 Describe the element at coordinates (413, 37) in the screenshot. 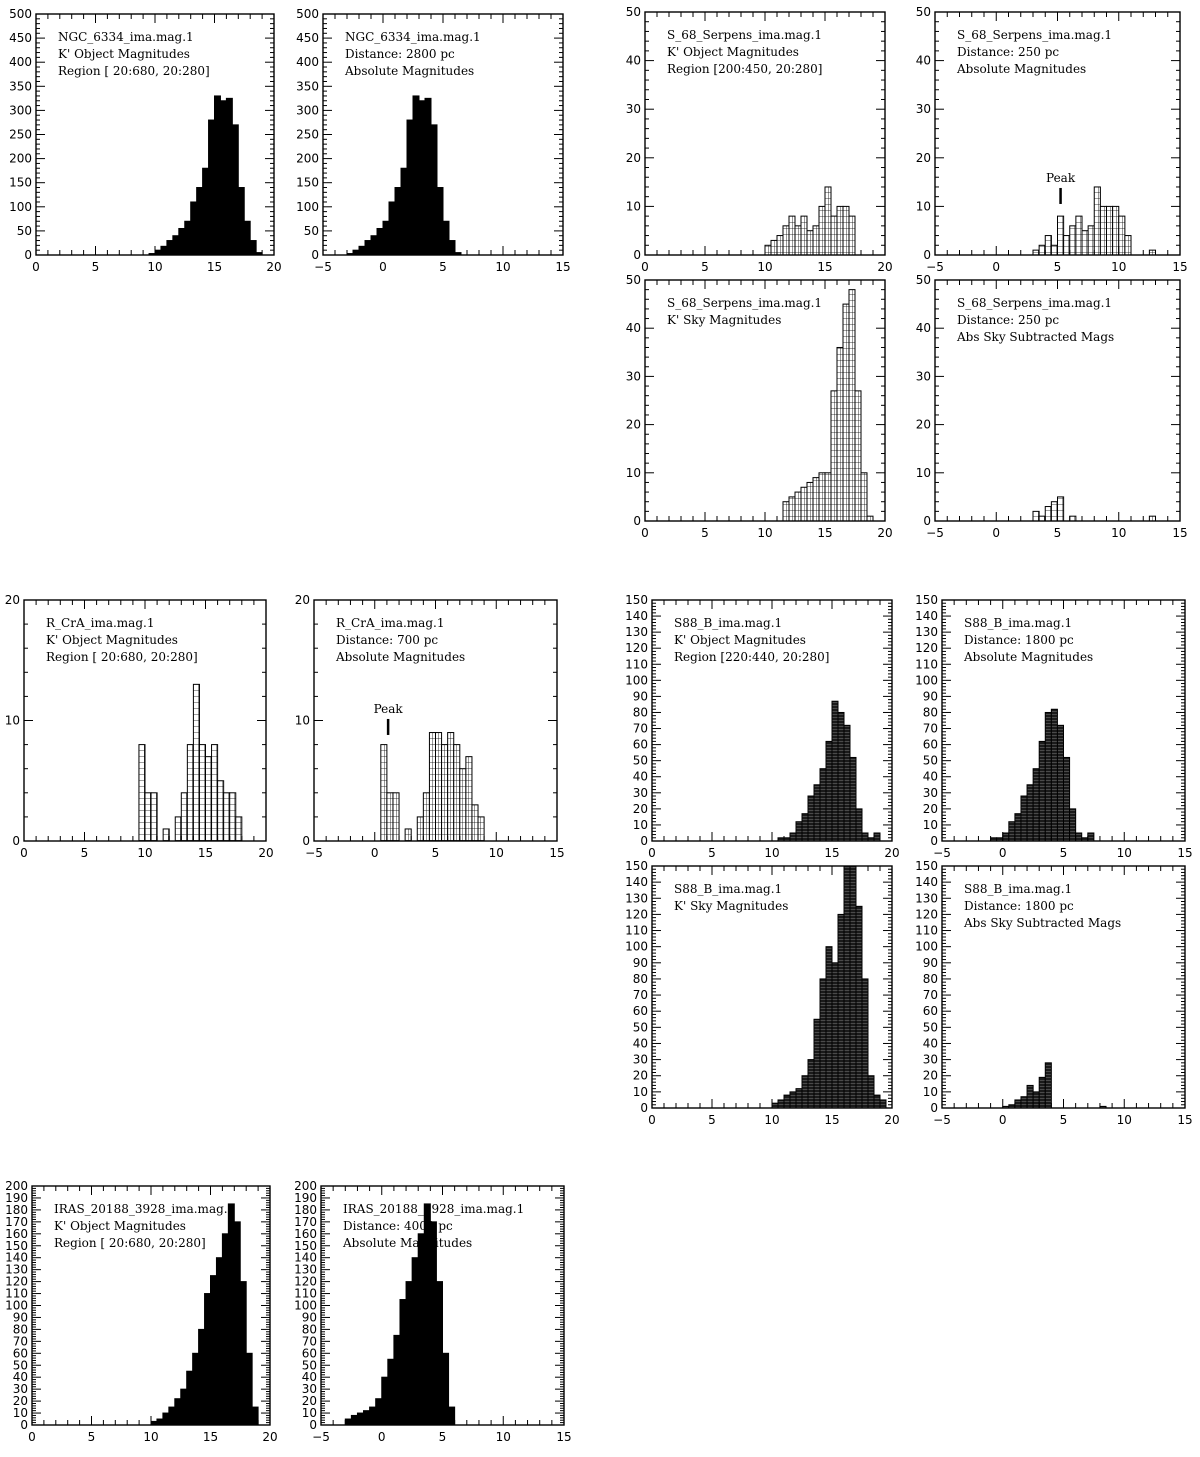

I see `annotation-line: NGC_6334_ima.mag.1` at that location.